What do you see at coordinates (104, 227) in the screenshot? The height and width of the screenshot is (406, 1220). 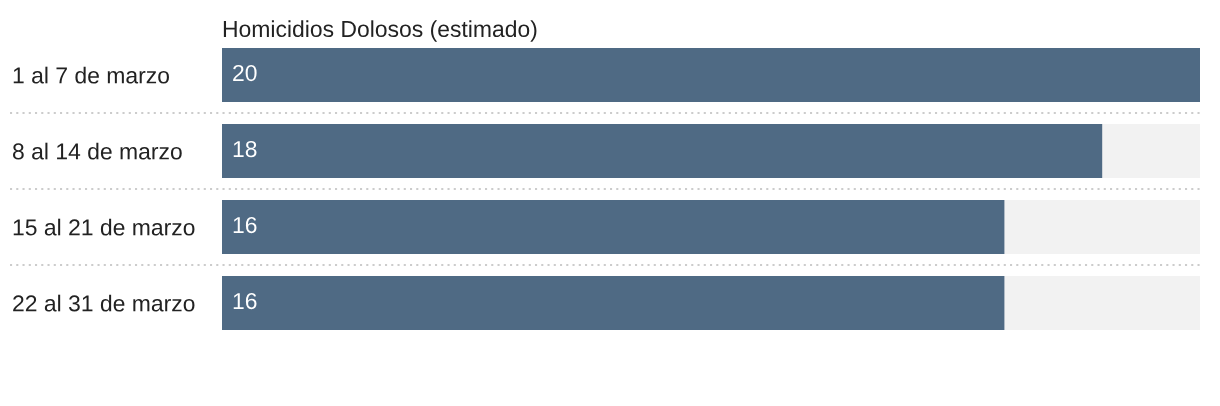 I see `y-tick-label: 15 al 21 de marzo` at bounding box center [104, 227].